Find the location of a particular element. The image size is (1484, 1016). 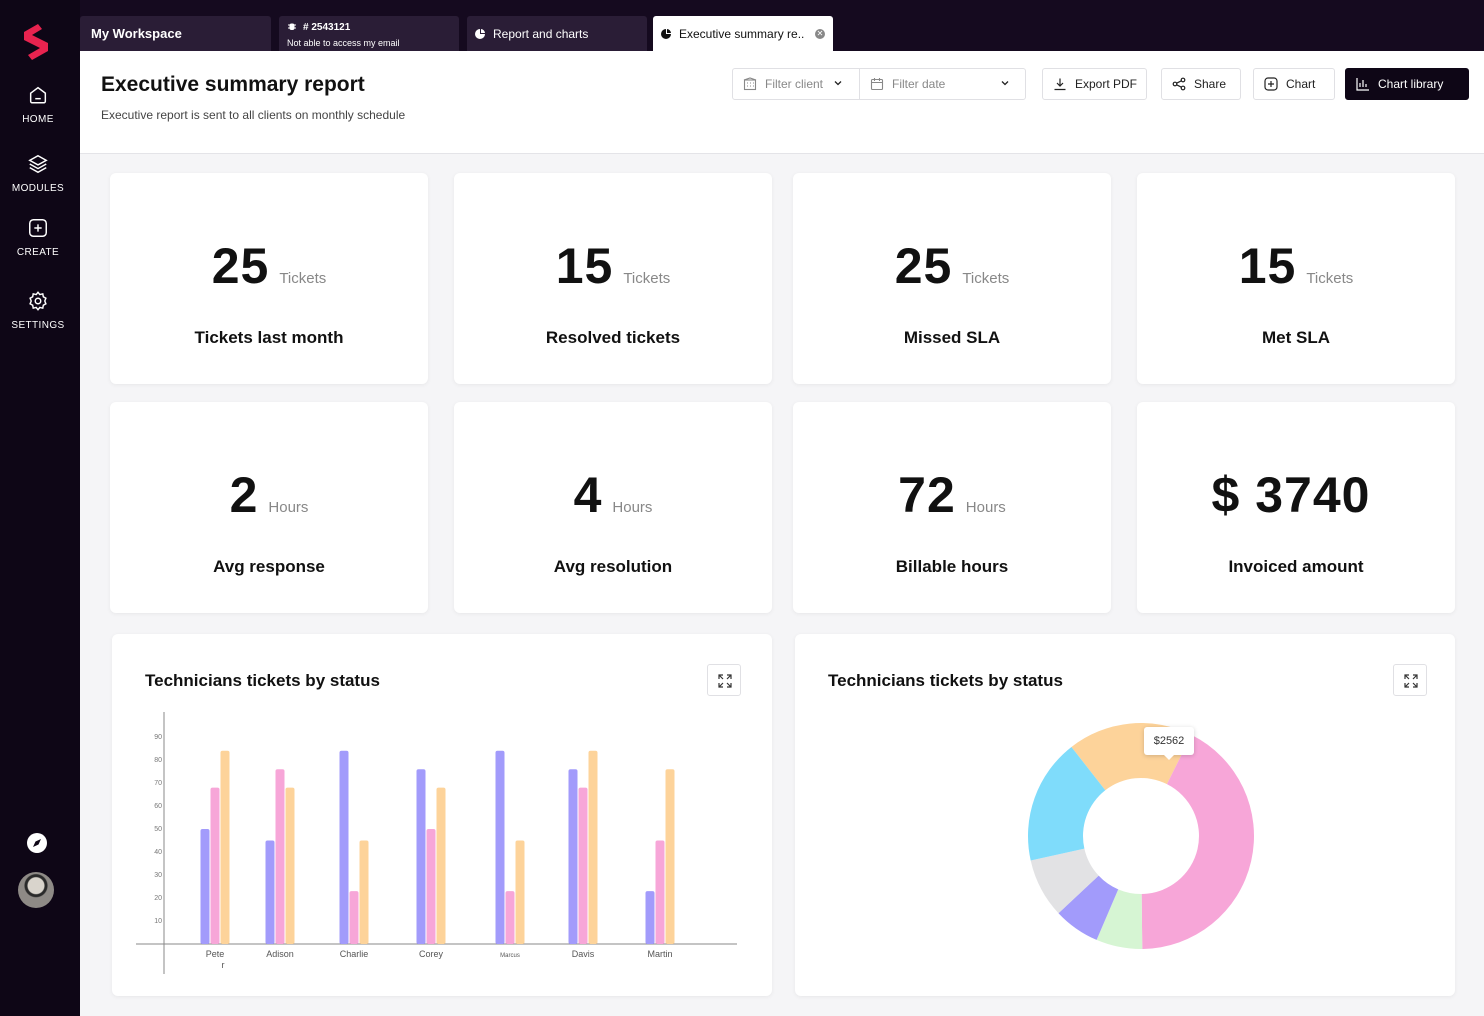

user-avatar is located at coordinates (36, 890).